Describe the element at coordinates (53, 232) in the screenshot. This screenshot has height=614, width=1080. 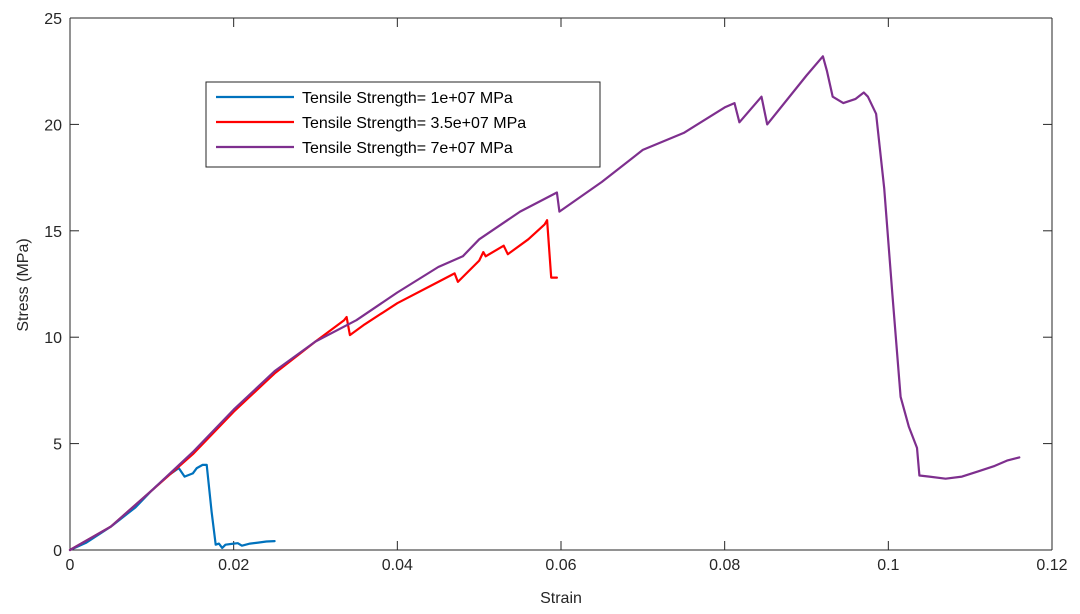
I see `y-tick-label: 15` at that location.